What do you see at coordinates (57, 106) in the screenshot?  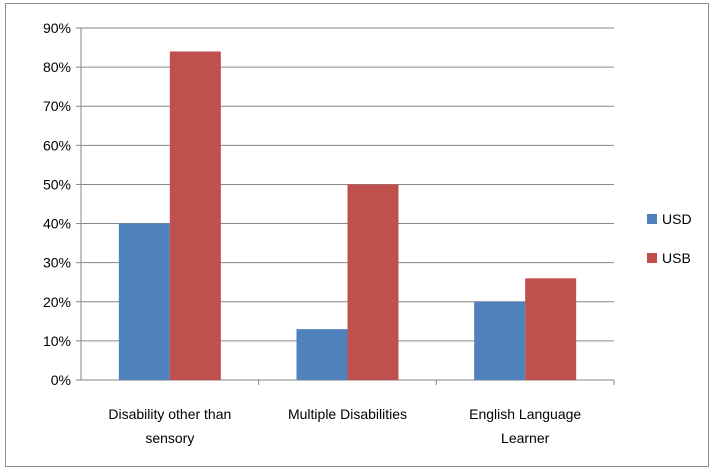 I see `y-tick-label: 70%` at bounding box center [57, 106].